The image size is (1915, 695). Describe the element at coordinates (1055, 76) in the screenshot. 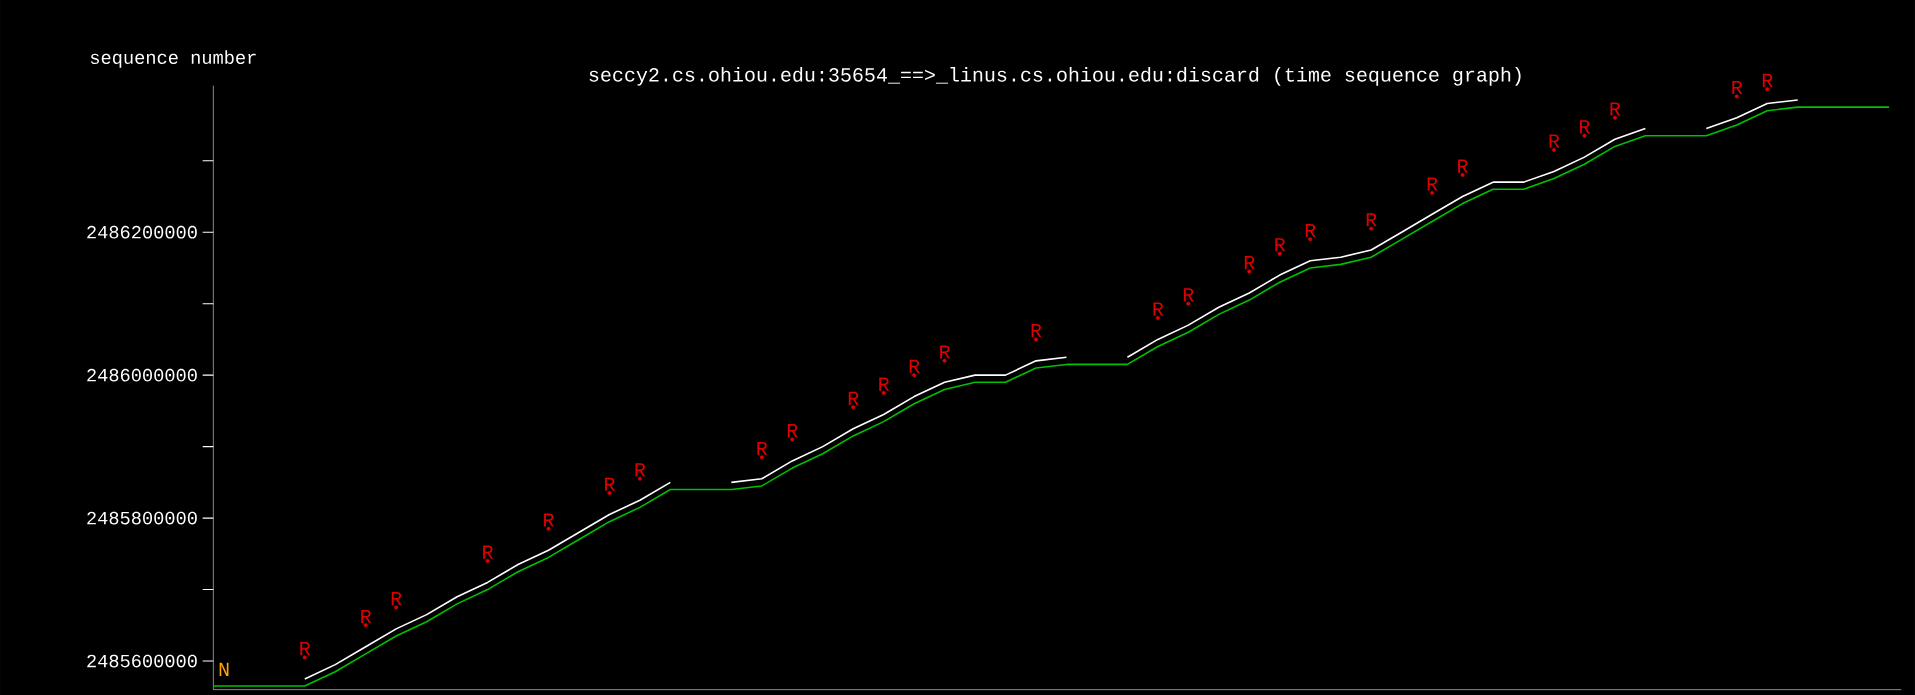

I see `chart-title: seccy2.cs.ohiou.edu:35654_==>_linus.cs.ohiou.edu:discard (time sequence graph)` at that location.